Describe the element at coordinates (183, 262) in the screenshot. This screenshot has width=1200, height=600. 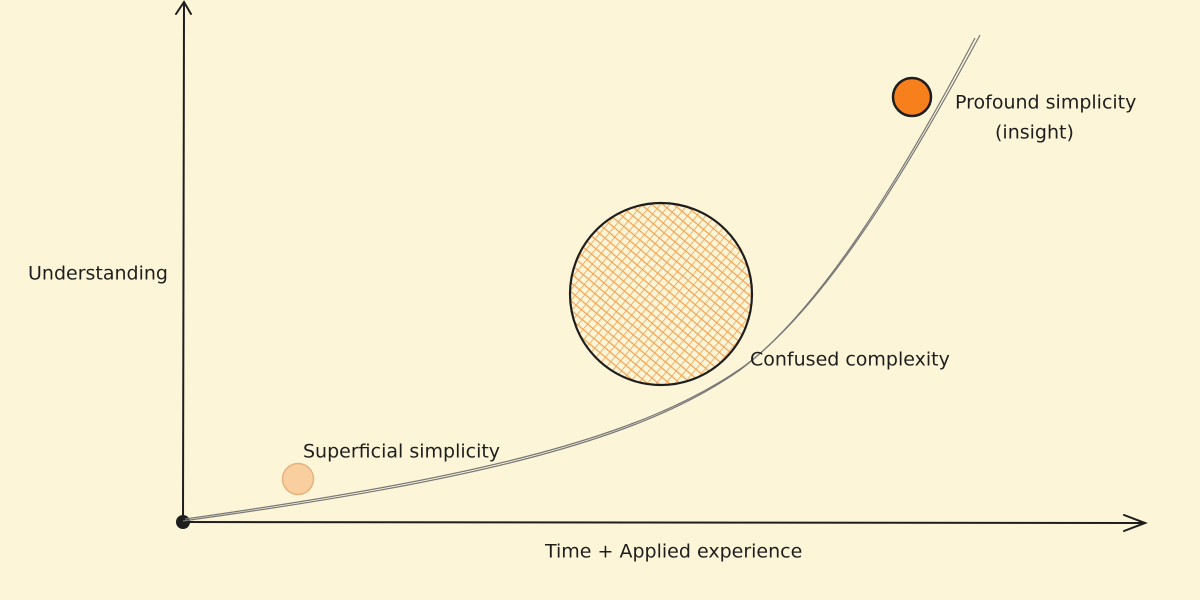
I see `y-axis` at that location.